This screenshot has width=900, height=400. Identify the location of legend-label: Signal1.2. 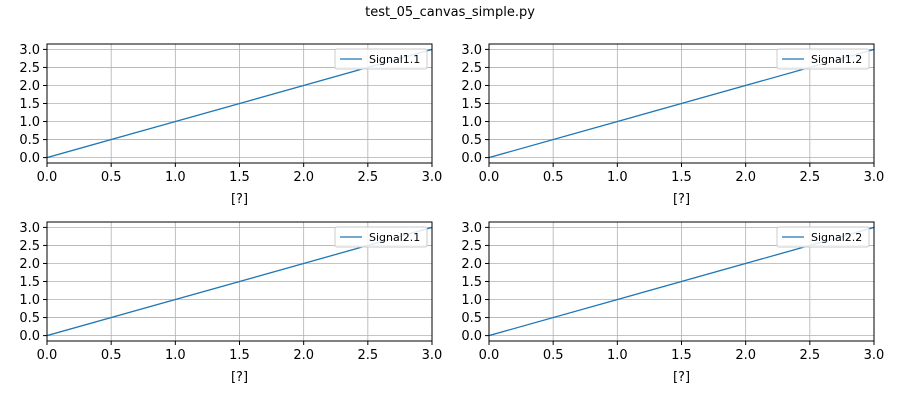
(836, 59).